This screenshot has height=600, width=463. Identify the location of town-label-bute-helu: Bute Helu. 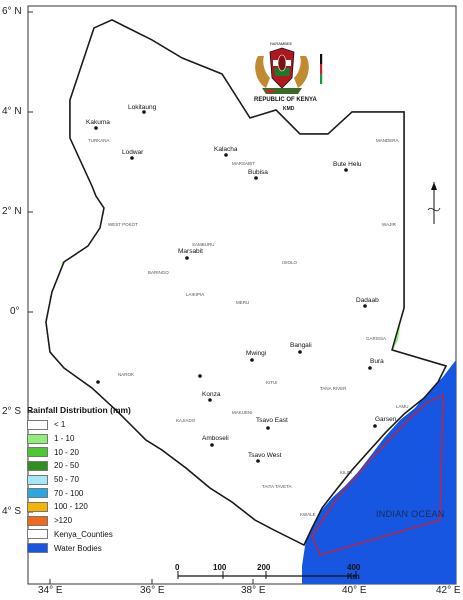
(347, 164).